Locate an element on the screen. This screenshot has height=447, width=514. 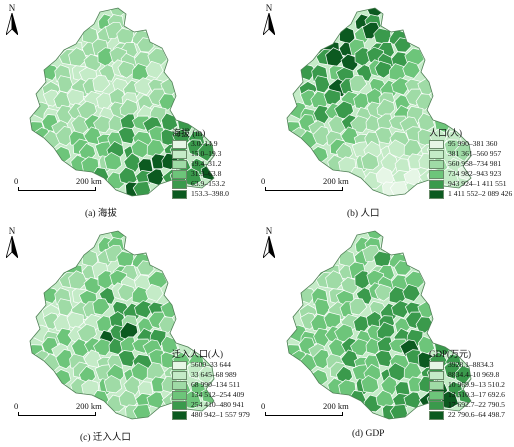
legend-label: 13 510.3–17 692.6 is located at coordinates (476, 394).